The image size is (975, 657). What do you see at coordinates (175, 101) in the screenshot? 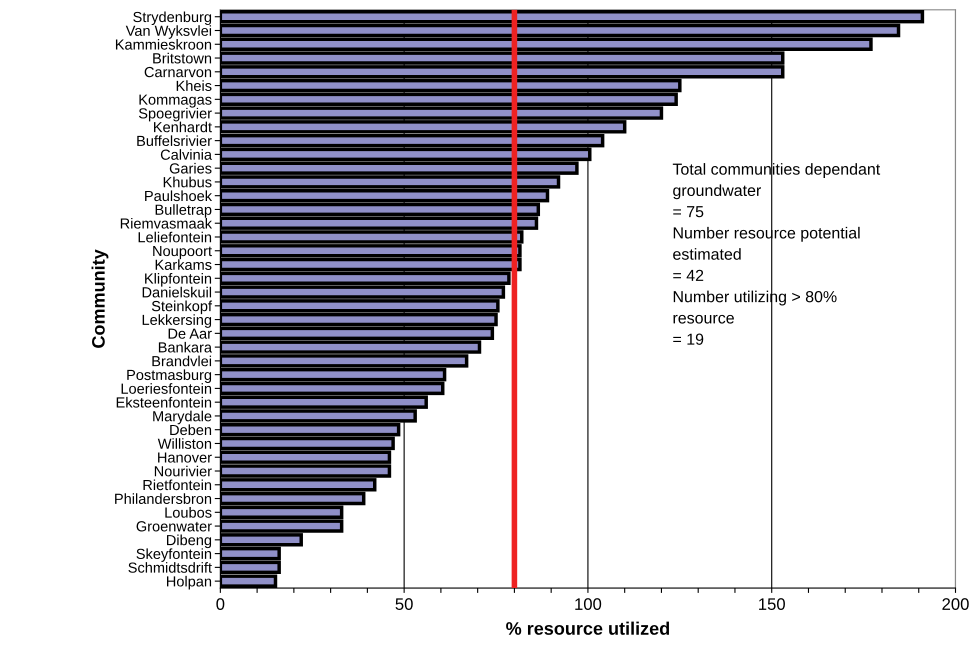
I see `y-tick-label: Kommagas` at bounding box center [175, 101].